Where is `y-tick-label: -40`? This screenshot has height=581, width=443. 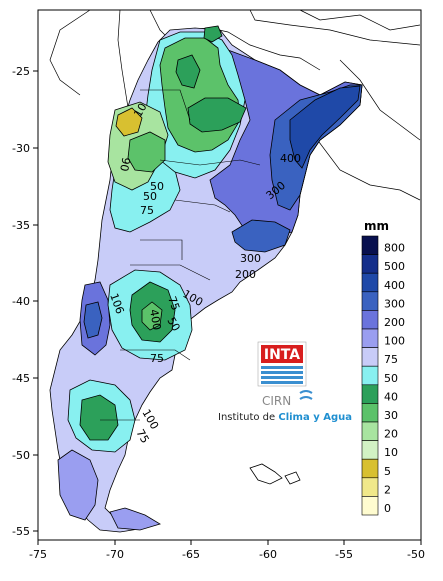
y-tick-label: -40 is located at coordinates (21, 301).